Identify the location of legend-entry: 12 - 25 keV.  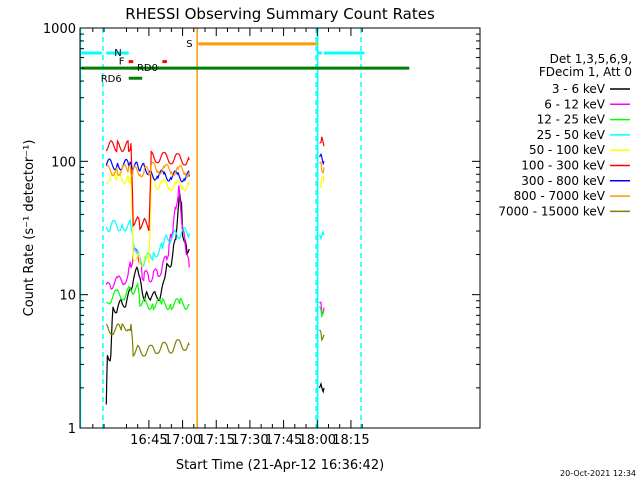
(571, 120).